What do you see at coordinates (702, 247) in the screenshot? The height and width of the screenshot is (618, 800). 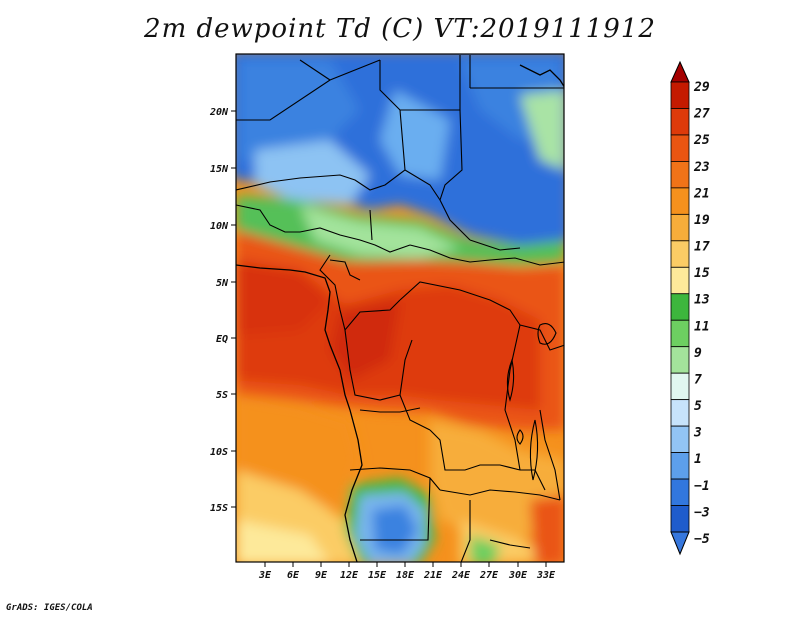 I see `colorbar-label: 17` at bounding box center [702, 247].